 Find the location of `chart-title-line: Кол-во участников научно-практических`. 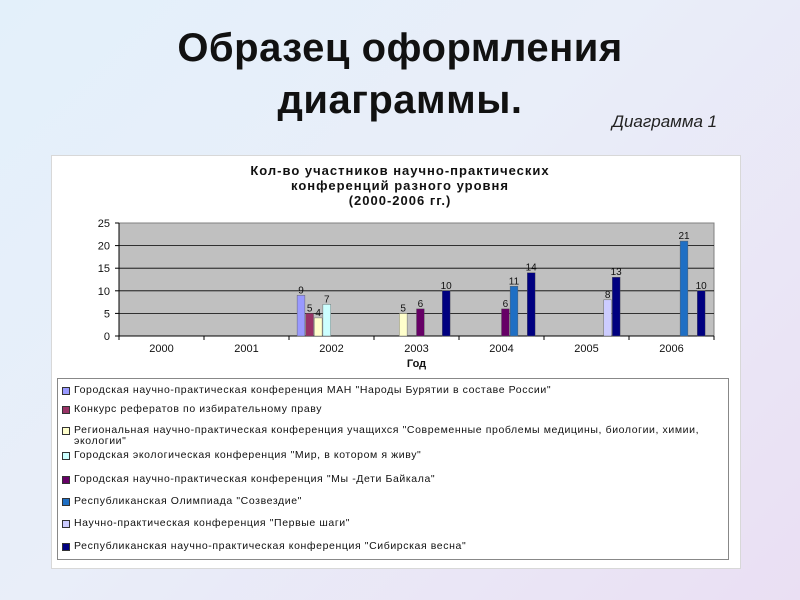

chart-title-line: Кол-во участников научно-практических is located at coordinates (399, 170).